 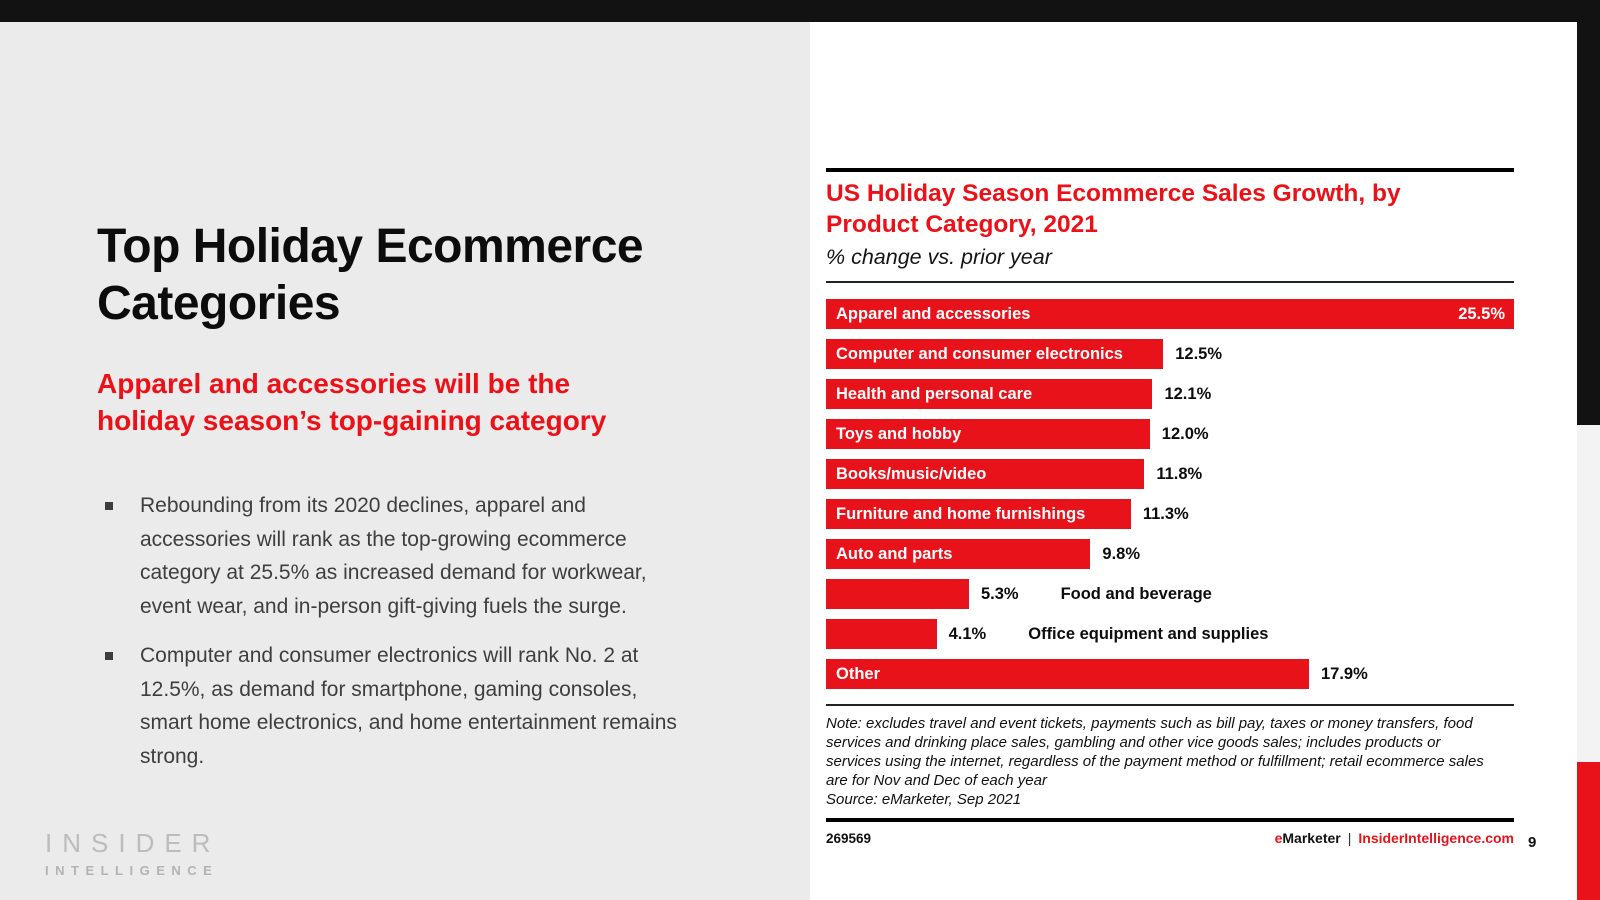 What do you see at coordinates (967, 633) in the screenshot?
I see `bar-value: 4.1%` at bounding box center [967, 633].